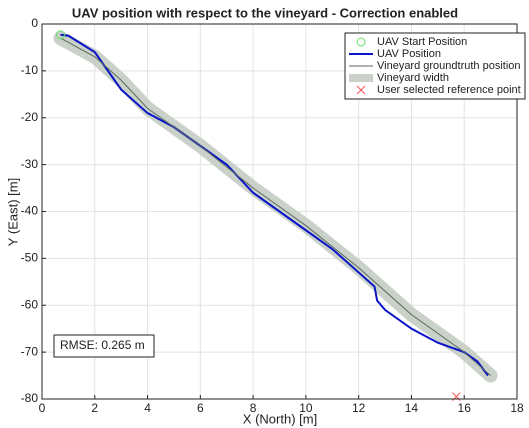  What do you see at coordinates (280, 418) in the screenshot?
I see `x-axis-label: X (North) [m]` at bounding box center [280, 418].